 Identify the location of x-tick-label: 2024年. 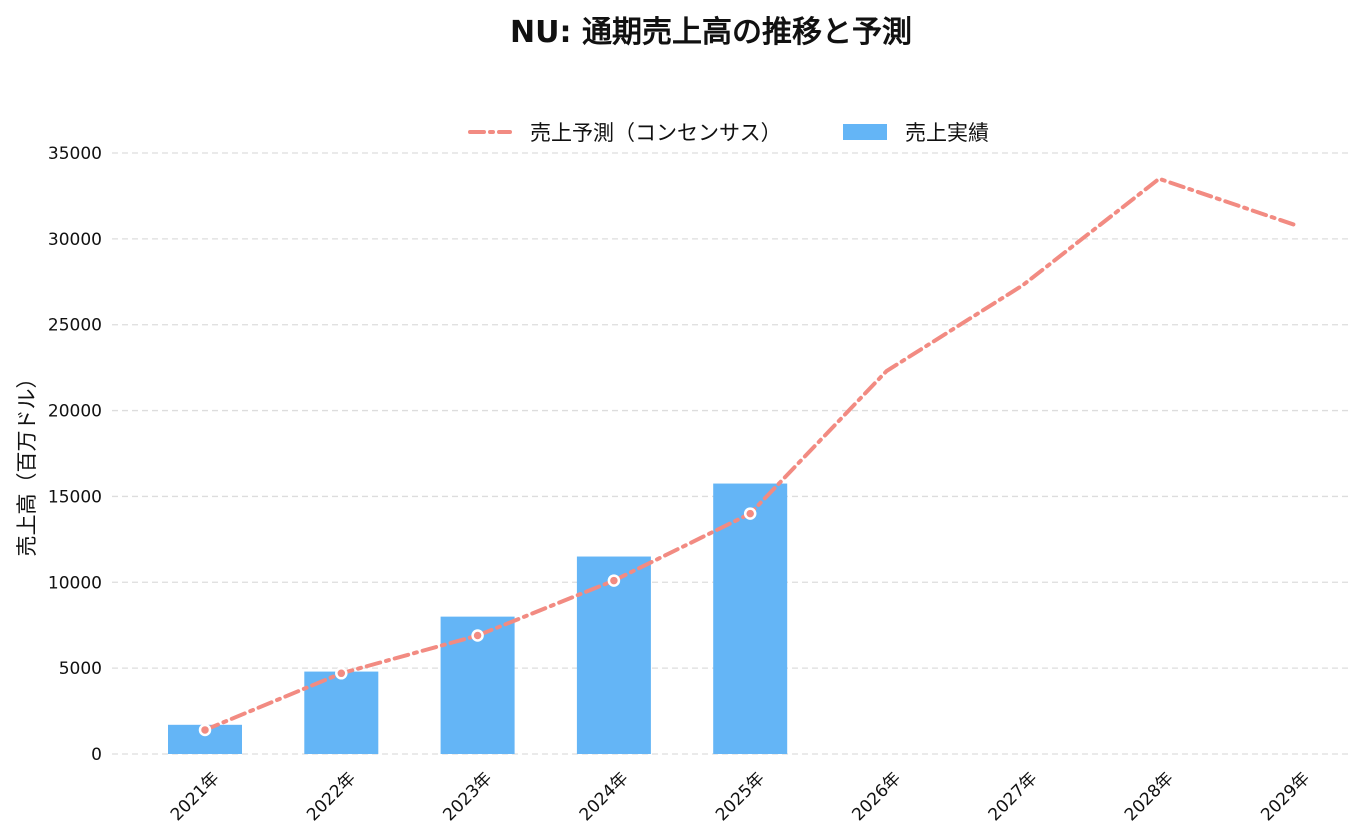
(604, 796).